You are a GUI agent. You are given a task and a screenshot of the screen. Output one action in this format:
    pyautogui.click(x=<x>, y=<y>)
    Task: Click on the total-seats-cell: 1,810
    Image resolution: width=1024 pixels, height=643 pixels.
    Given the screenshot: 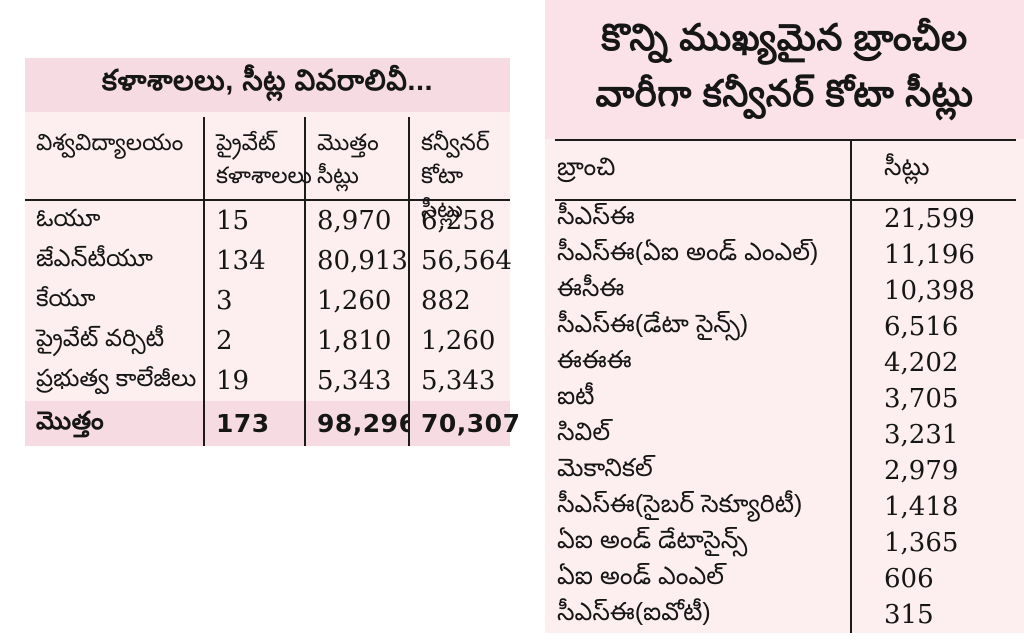 What is the action you would take?
    pyautogui.click(x=356, y=341)
    